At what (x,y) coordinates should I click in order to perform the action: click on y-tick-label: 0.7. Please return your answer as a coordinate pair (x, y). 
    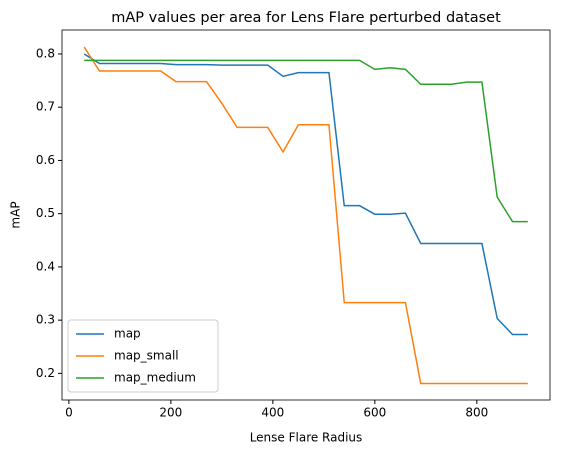
    Looking at the image, I should click on (45, 107).